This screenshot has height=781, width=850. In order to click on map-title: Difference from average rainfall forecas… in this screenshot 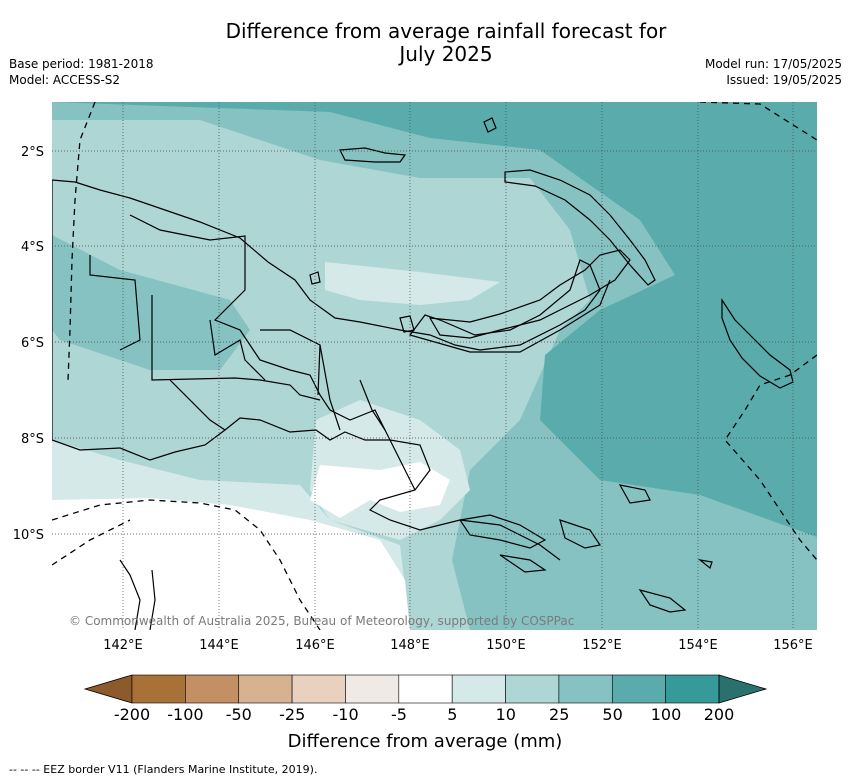, I will do `click(425, 43)`.